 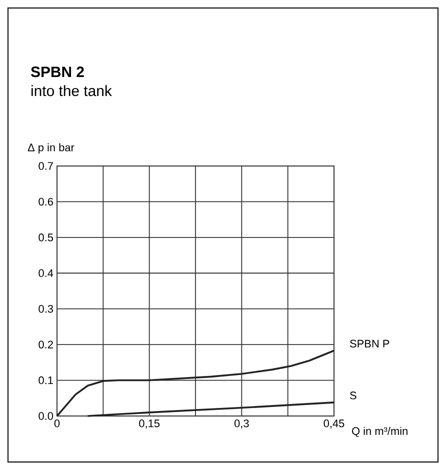 I want to click on y-tick-label: 0.5, so click(x=46, y=238).